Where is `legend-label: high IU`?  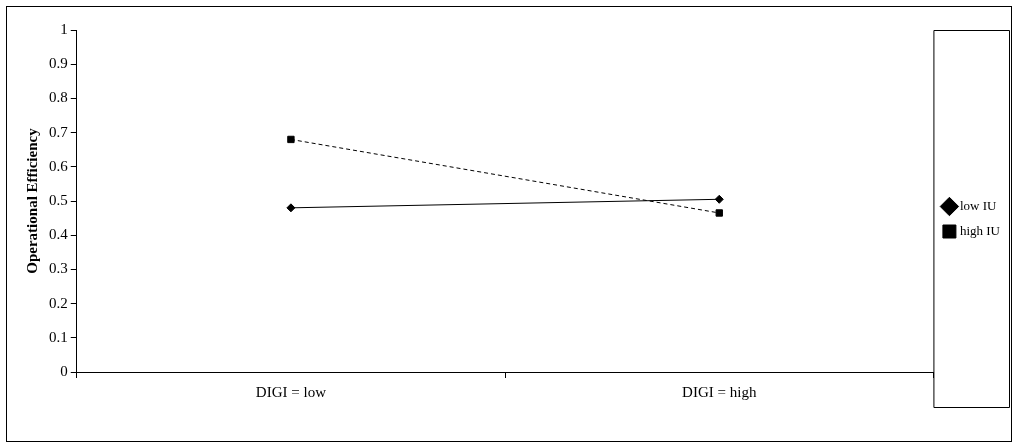 legend-label: high IU is located at coordinates (980, 230).